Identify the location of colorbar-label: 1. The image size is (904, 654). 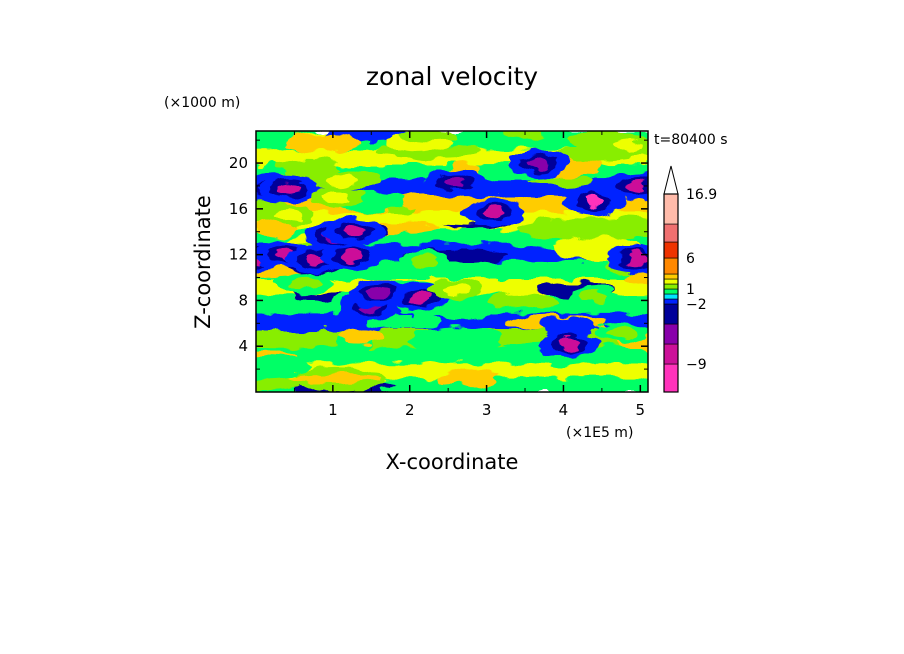
(690, 290).